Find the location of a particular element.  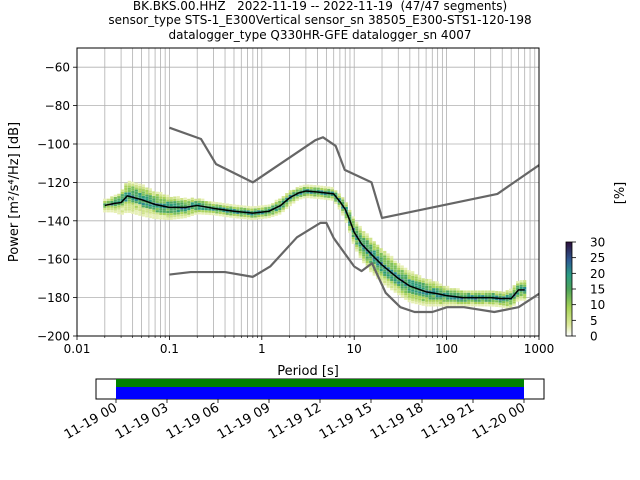

coverage-tick-label: 11-19 09 is located at coordinates (244, 421).